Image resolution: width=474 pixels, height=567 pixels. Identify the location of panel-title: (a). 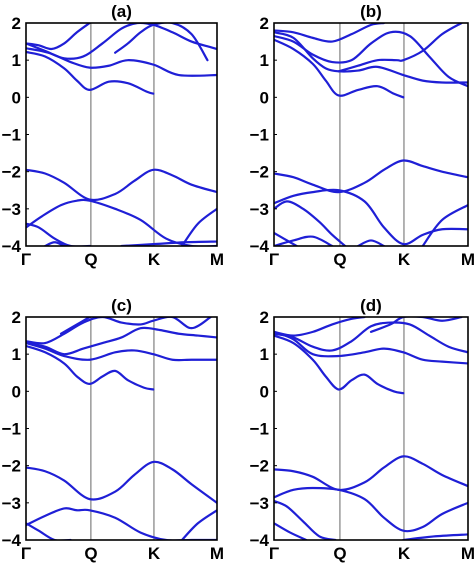
(121, 11).